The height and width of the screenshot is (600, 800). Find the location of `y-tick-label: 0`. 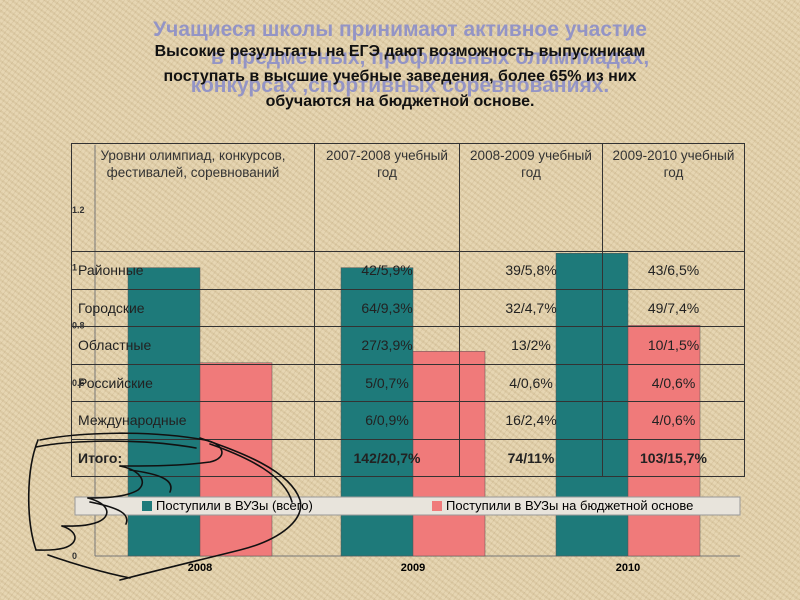

y-tick-label: 0 is located at coordinates (74, 556).